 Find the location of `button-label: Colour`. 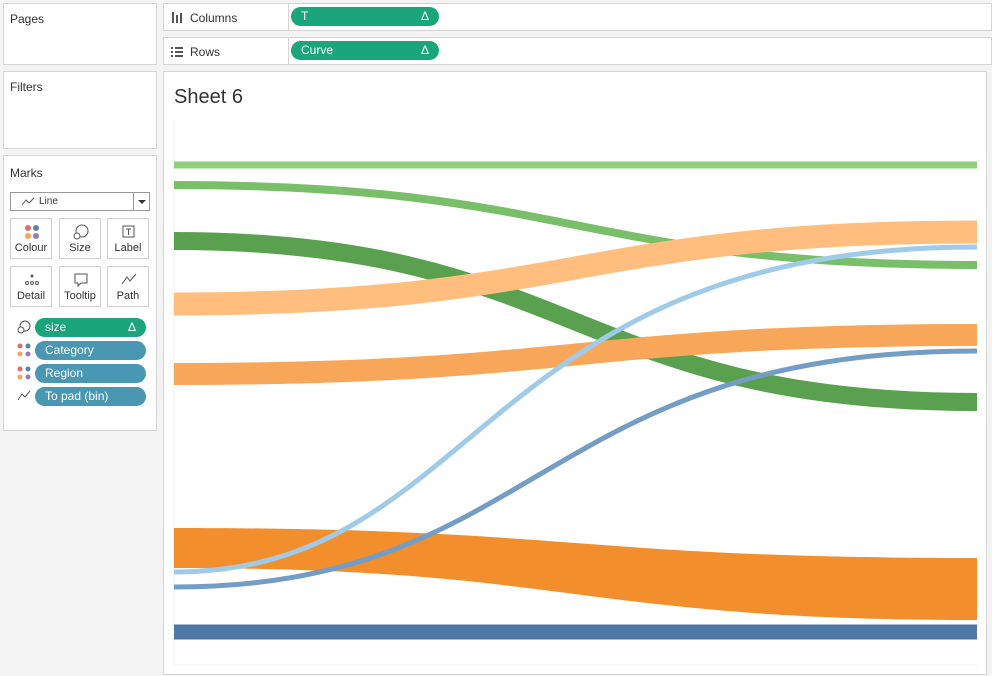

button-label: Colour is located at coordinates (31, 248).